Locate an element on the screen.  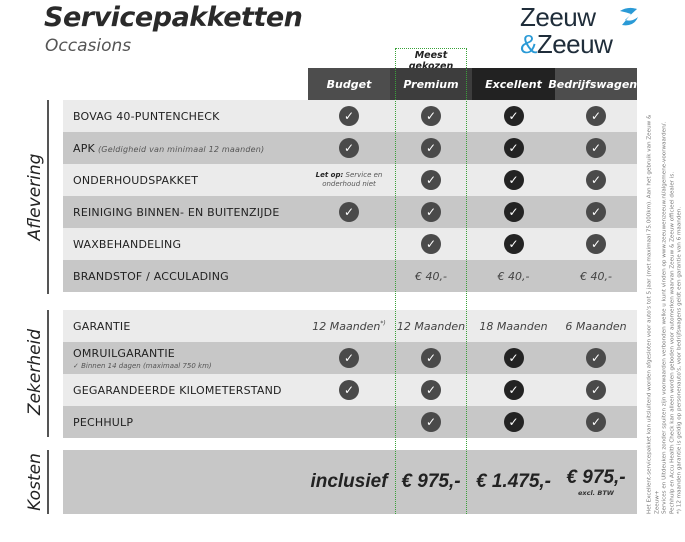
cell-text: 12 Maanden is located at coordinates (346, 326).